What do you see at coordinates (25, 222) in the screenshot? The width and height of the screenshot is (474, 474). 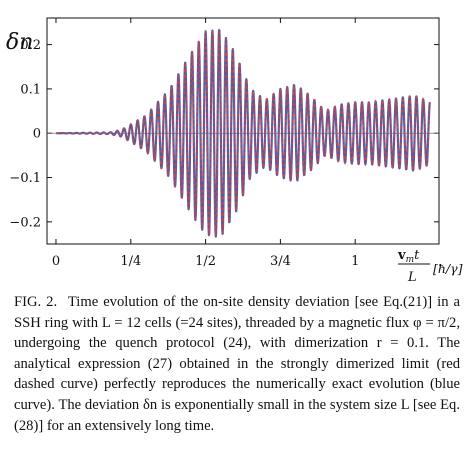 I see `y-tick-label: −0.2` at bounding box center [25, 222].